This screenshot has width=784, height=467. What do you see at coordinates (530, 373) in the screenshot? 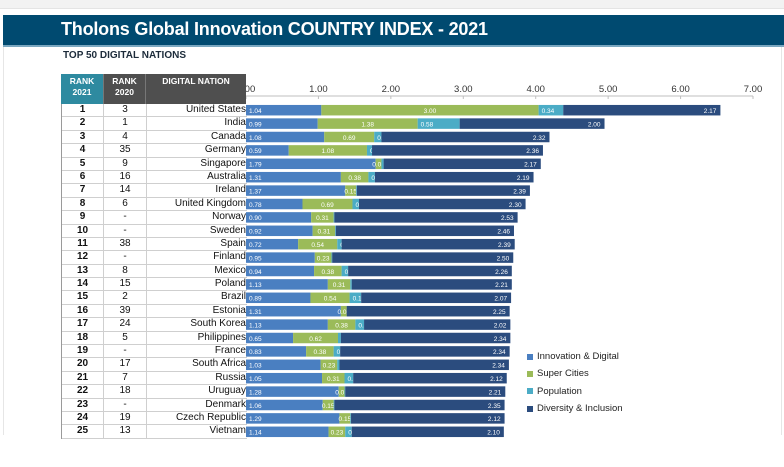
I see `legend-swatch-icon` at bounding box center [530, 373].